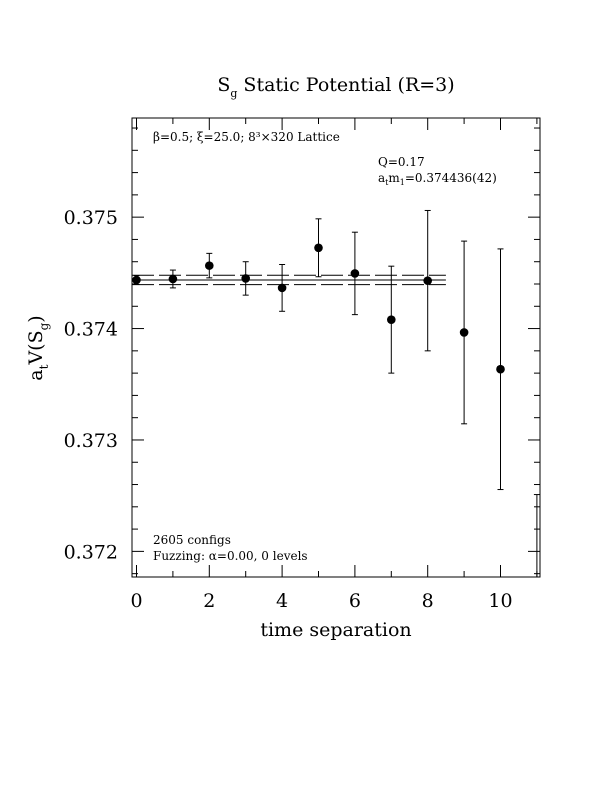  Describe the element at coordinates (38, 347) in the screenshot. I see `y-axis-label: atV(Sg)` at that location.